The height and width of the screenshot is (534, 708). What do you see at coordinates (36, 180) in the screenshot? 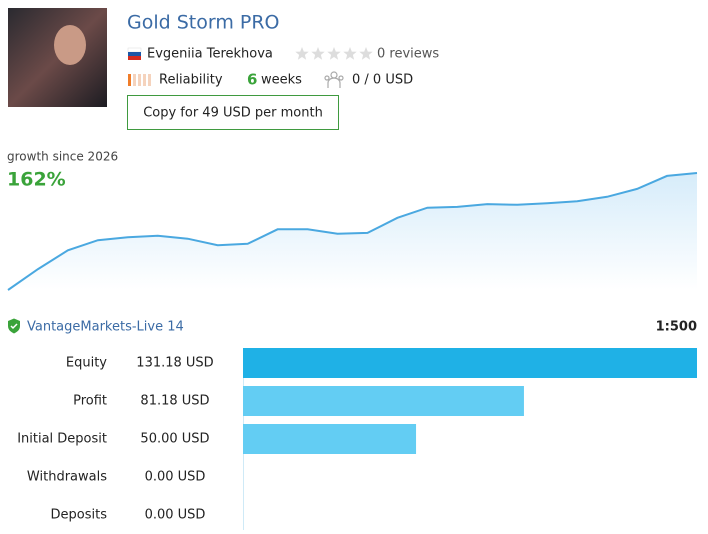
I see `growth-value: 162%` at bounding box center [36, 180].